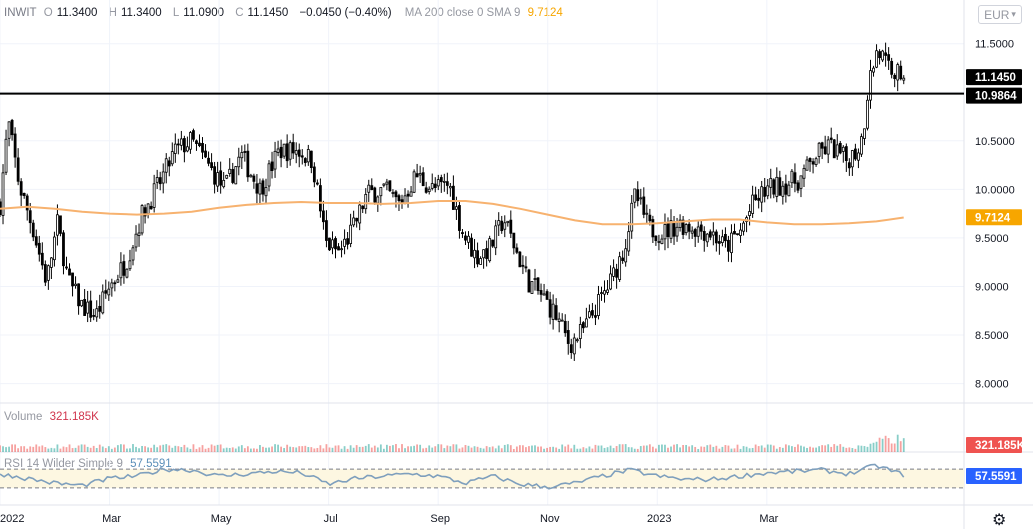 The image size is (1033, 530). What do you see at coordinates (462, 13) in the screenshot?
I see `ma-label: MA 200 close 0 SMA 9` at bounding box center [462, 13].